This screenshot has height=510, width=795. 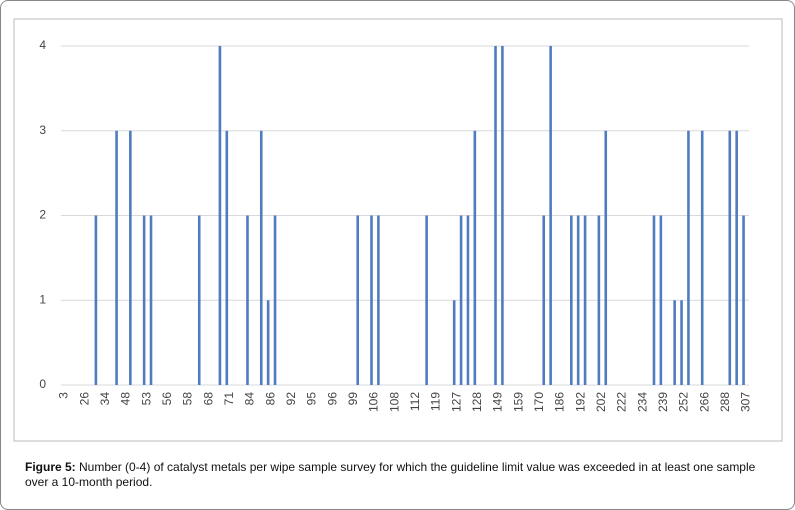 I want to click on x-tick-label: 307, so click(x=746, y=402).